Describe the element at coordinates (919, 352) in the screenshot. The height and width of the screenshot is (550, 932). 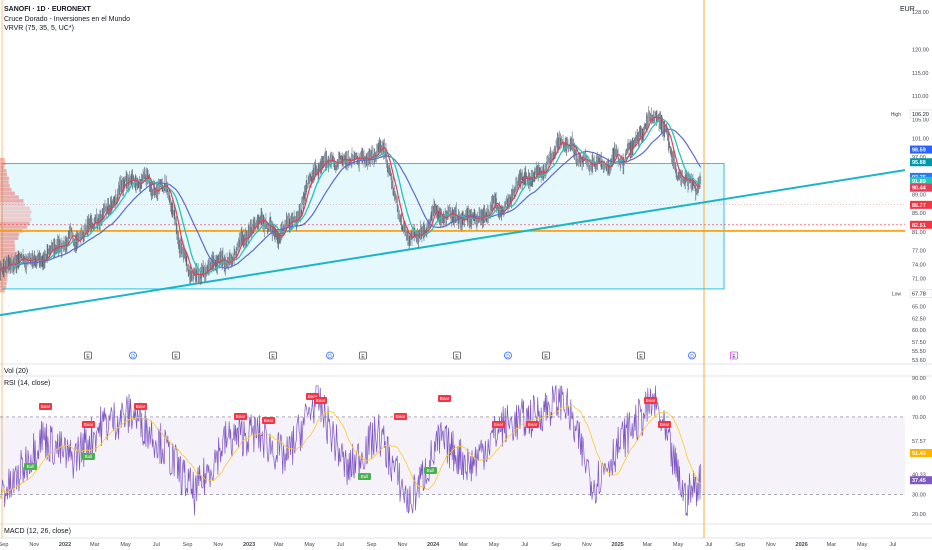
I see `price-axis-tick: 55.50` at that location.